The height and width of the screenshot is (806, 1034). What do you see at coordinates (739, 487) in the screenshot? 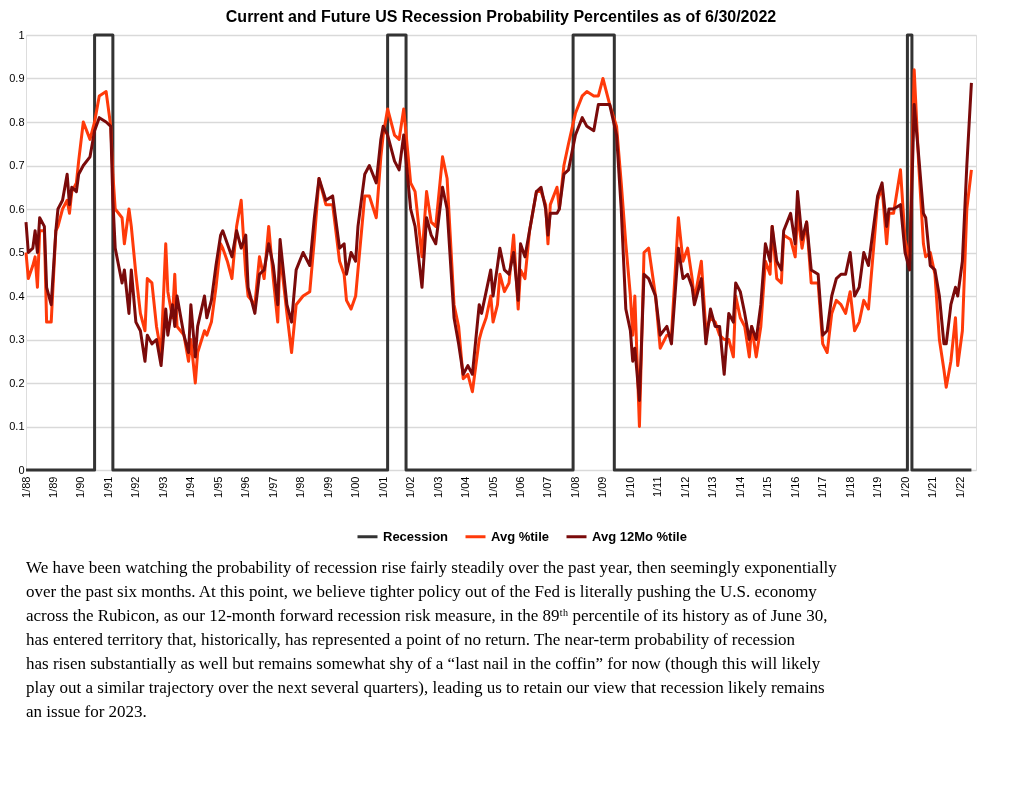
I see `x-tick-label: 1/14` at bounding box center [739, 487].